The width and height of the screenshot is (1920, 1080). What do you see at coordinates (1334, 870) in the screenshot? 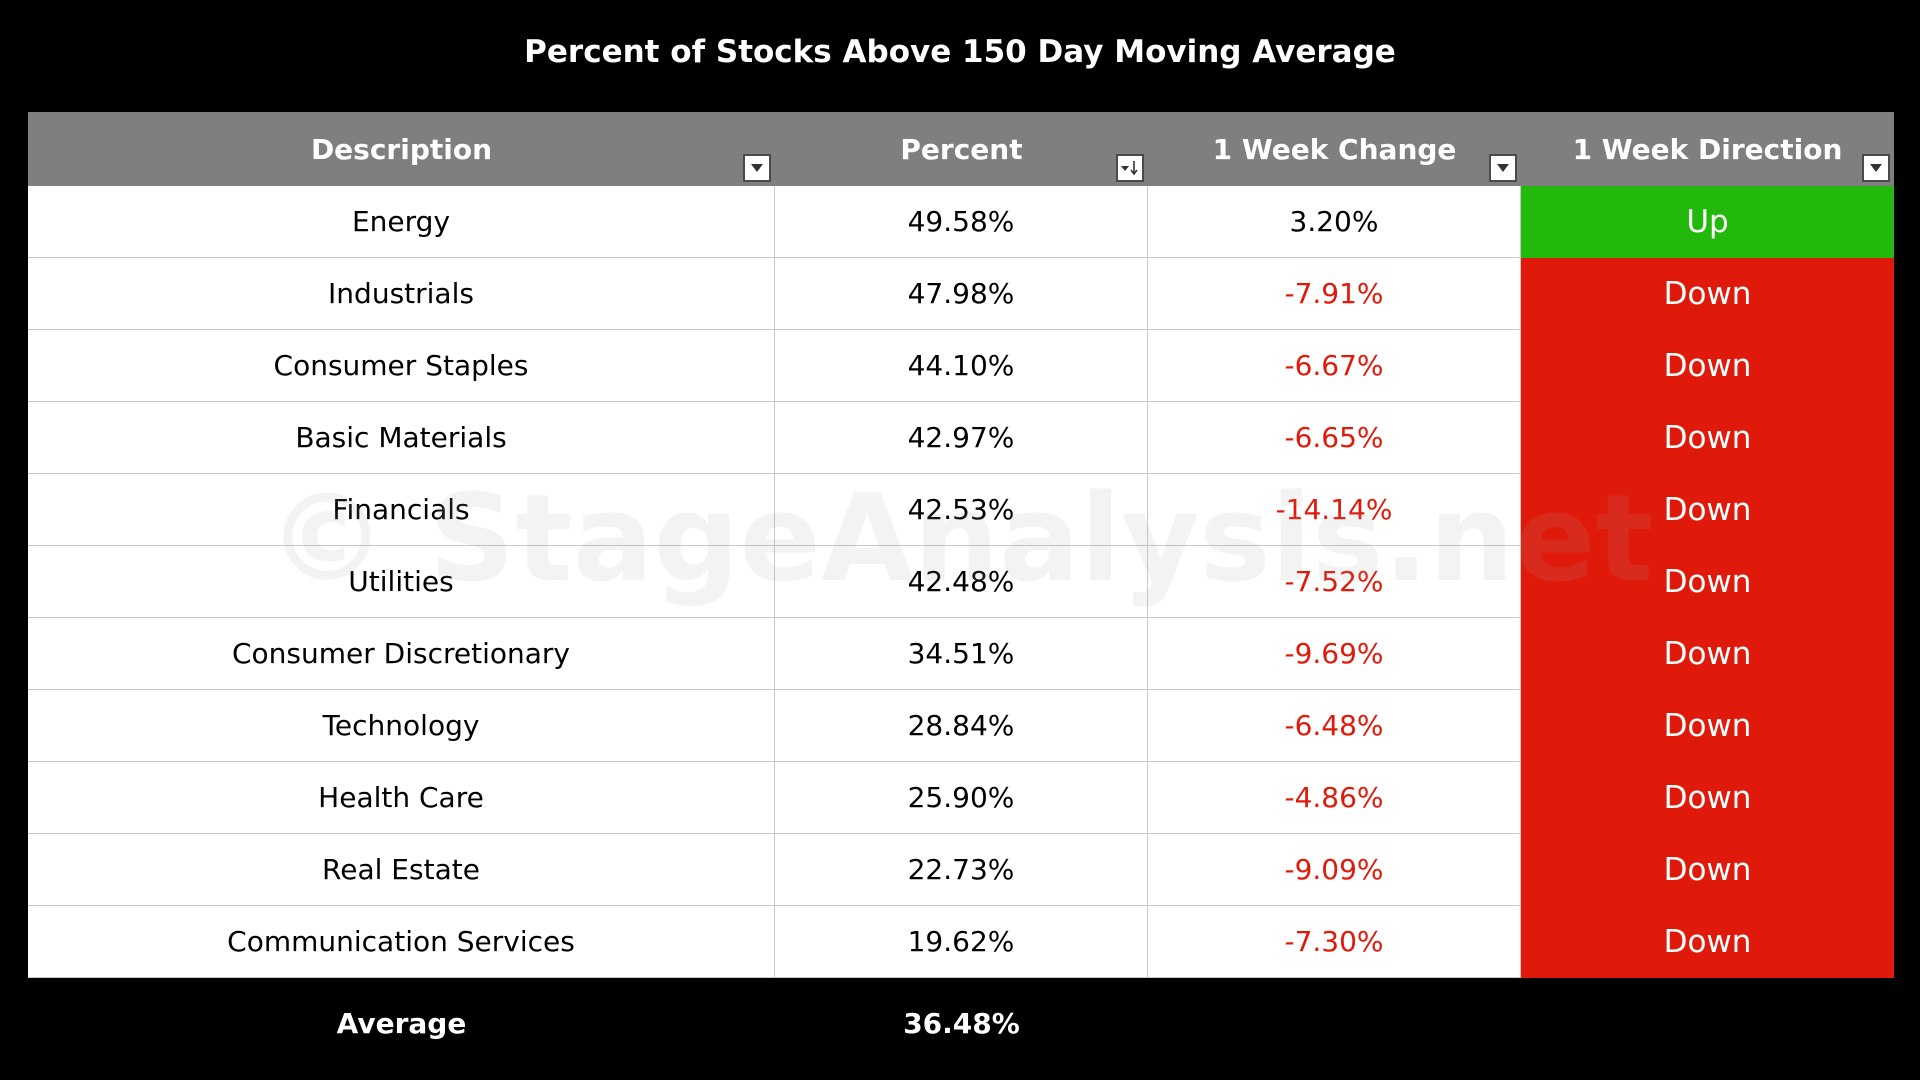
I see `week-change-cell: -9.09%` at bounding box center [1334, 870].